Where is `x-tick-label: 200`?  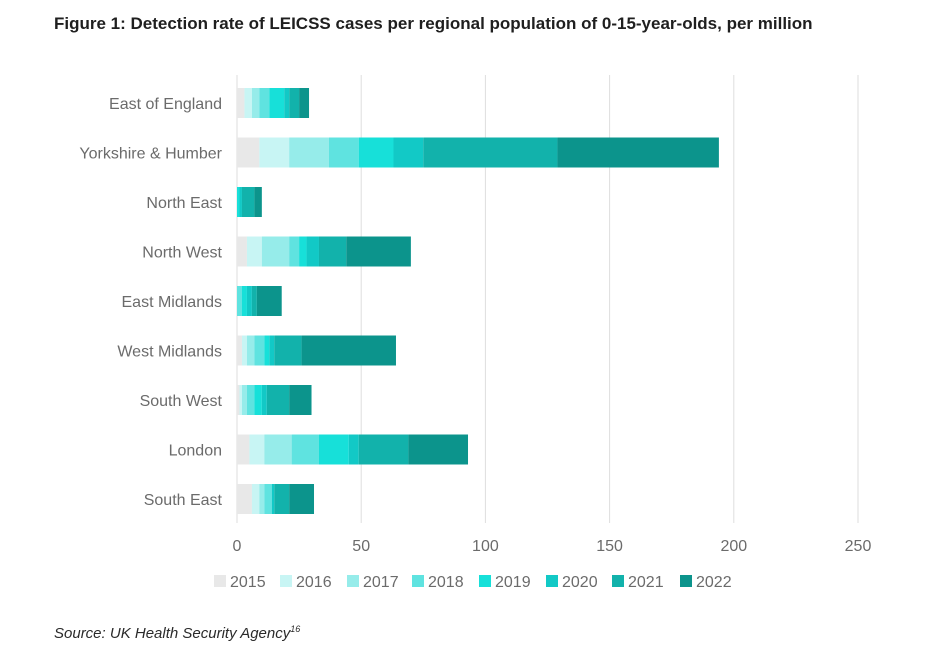
x-tick-label: 200 is located at coordinates (733, 546).